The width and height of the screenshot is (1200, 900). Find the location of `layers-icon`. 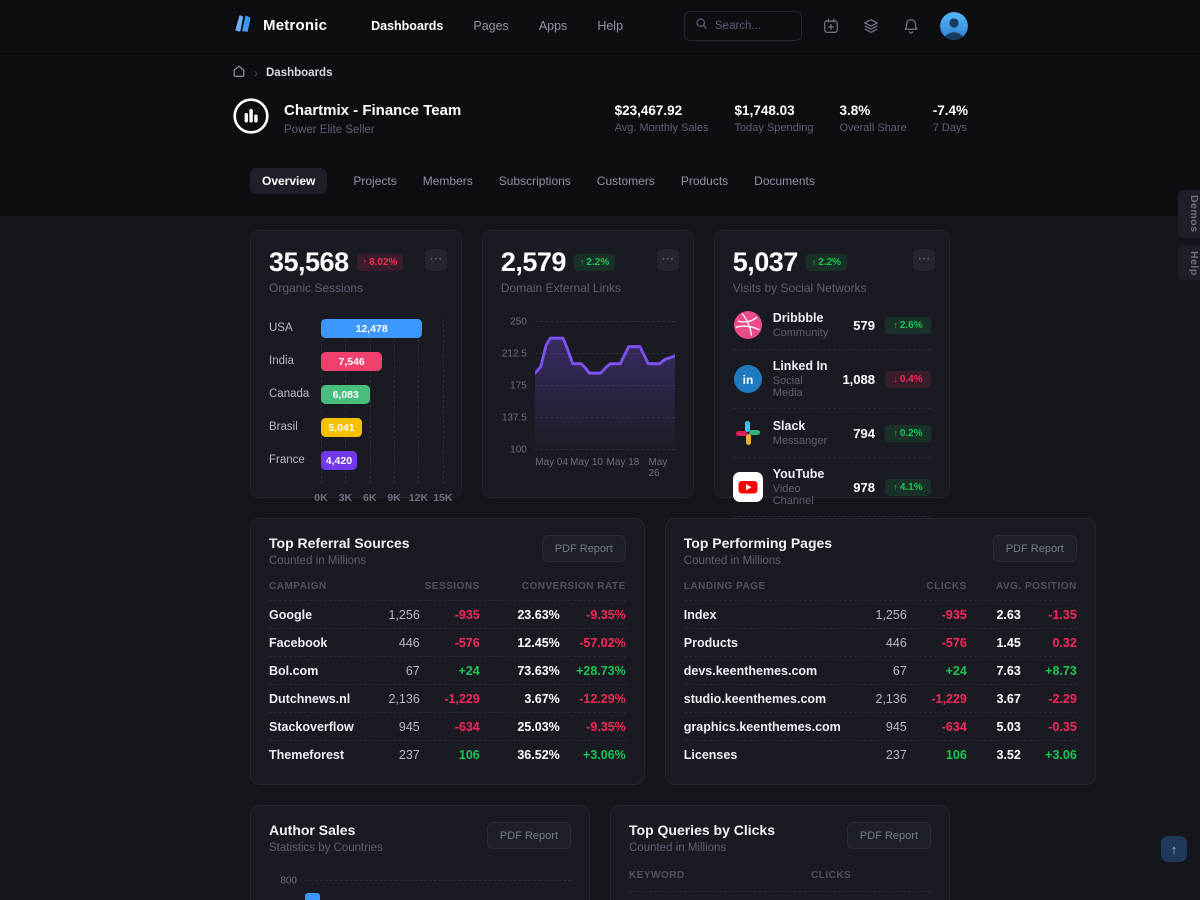

layers-icon is located at coordinates (871, 26).